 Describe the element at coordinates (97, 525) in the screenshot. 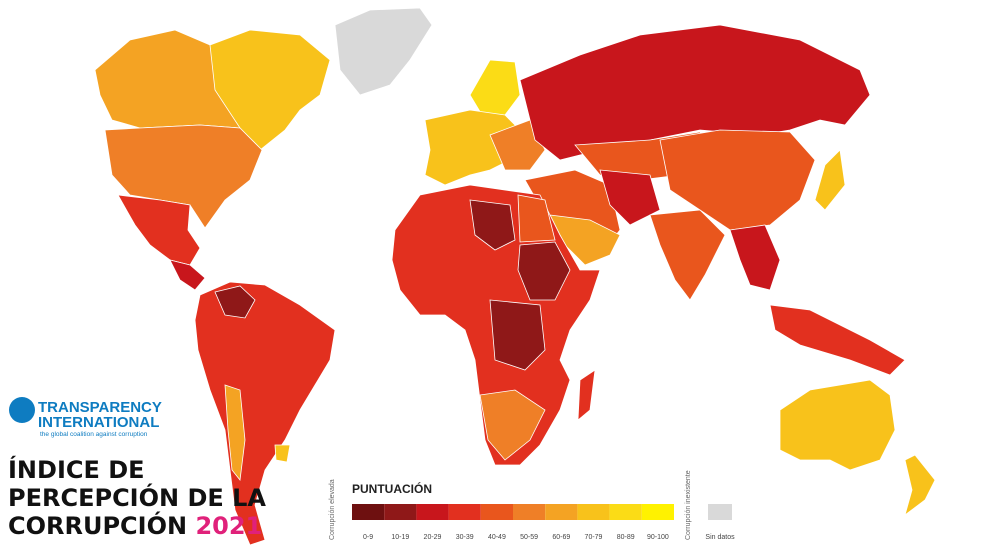

I see `title-line: CORRUPCIÓN` at that location.